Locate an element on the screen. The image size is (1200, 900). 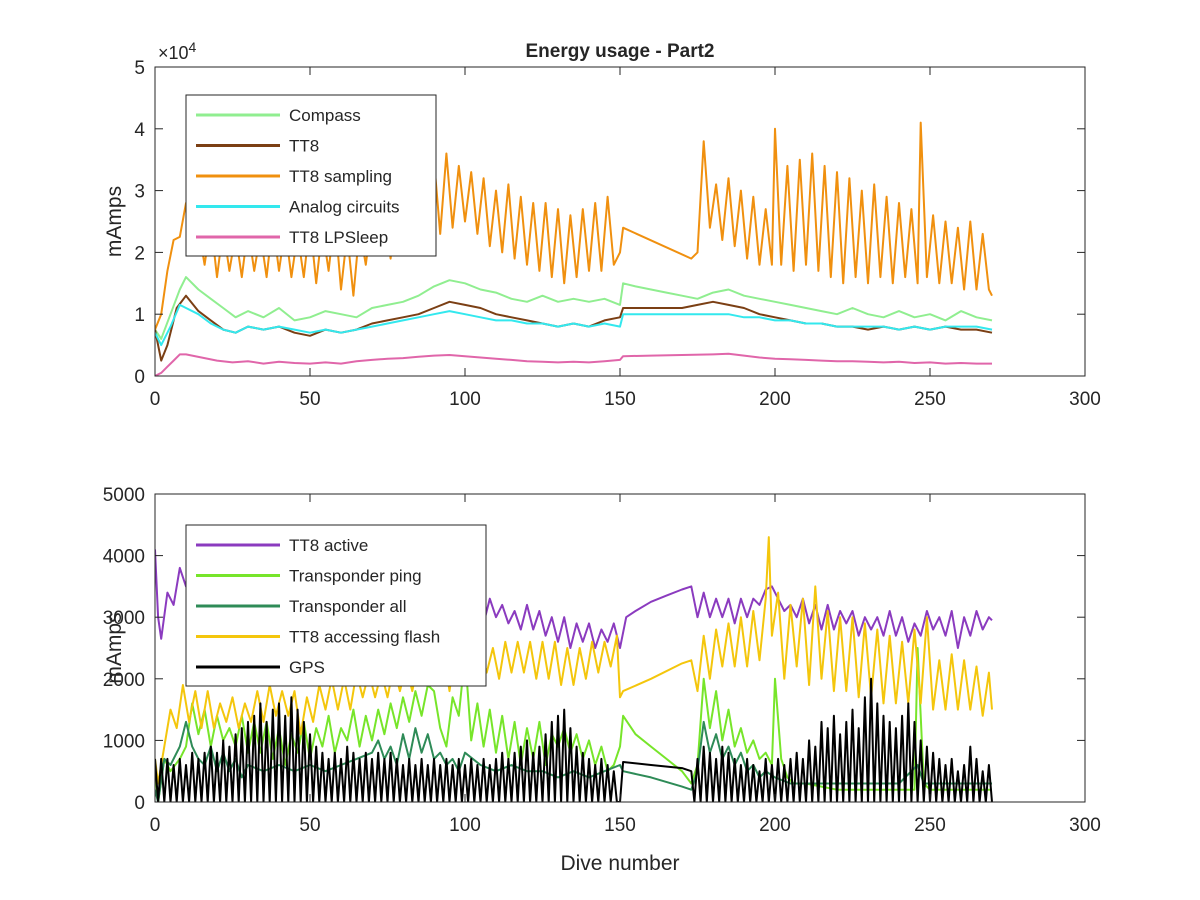
series-line-gps is located at coordinates (574, 739).